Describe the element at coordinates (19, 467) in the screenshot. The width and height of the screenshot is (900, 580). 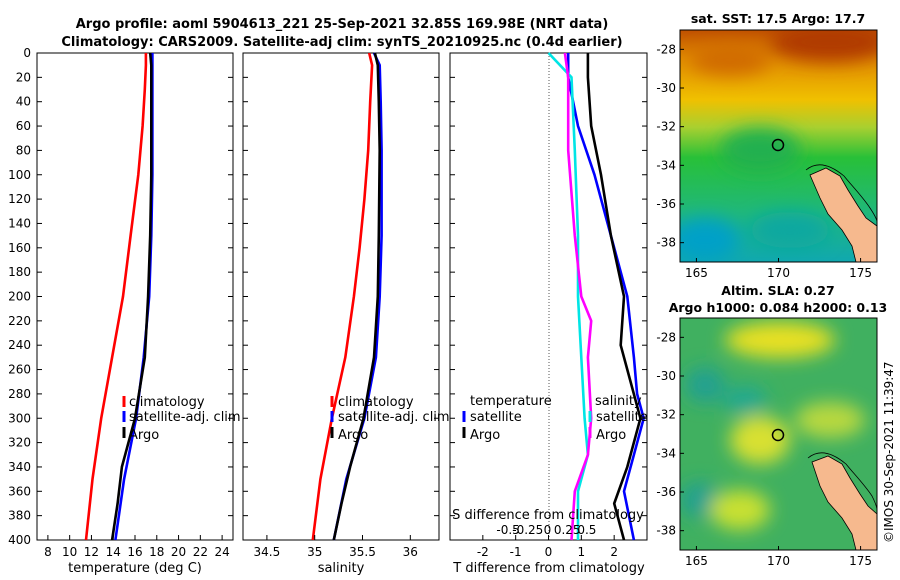
I see `y-tick-label: 340` at that location.